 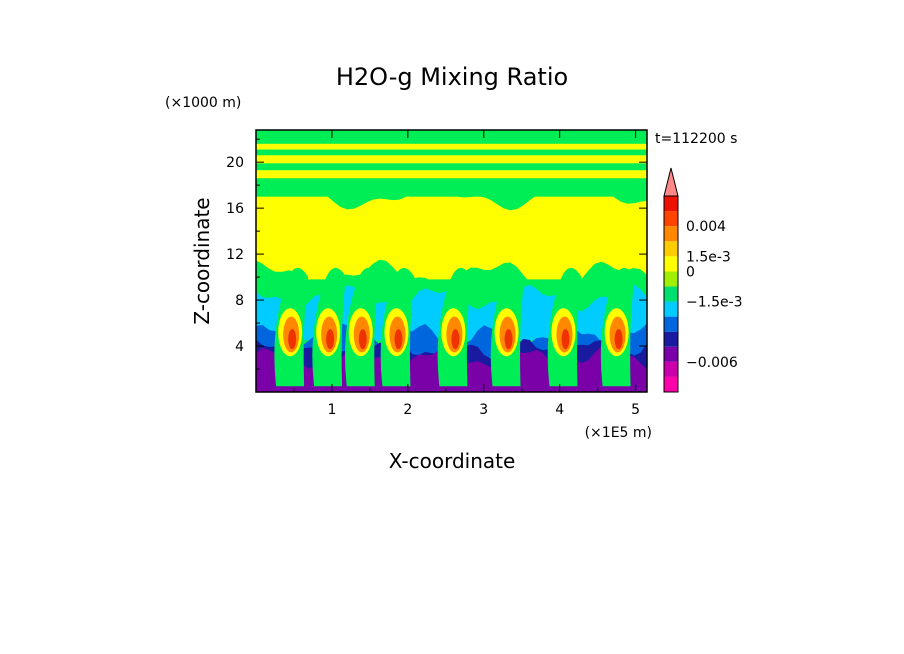 I want to click on y-tick-label: 16, so click(x=235, y=209).